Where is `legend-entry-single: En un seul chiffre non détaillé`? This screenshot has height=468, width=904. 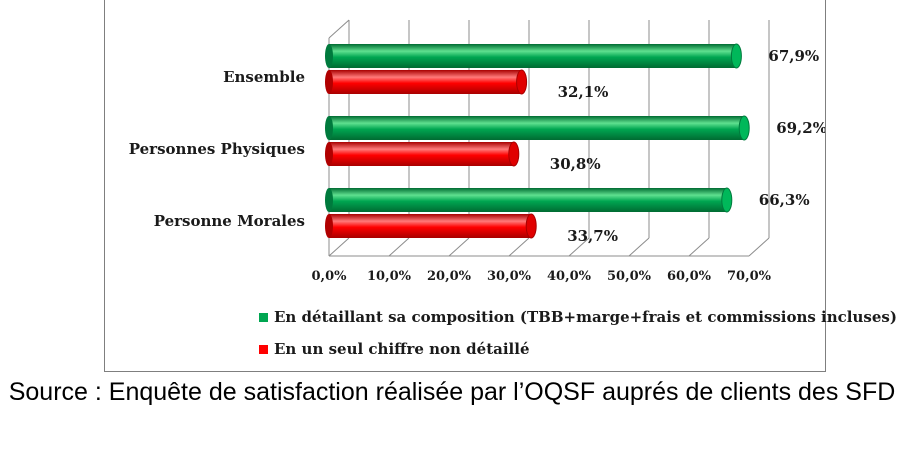
legend-entry-single: En un seul chiffre non détaillé is located at coordinates (394, 349).